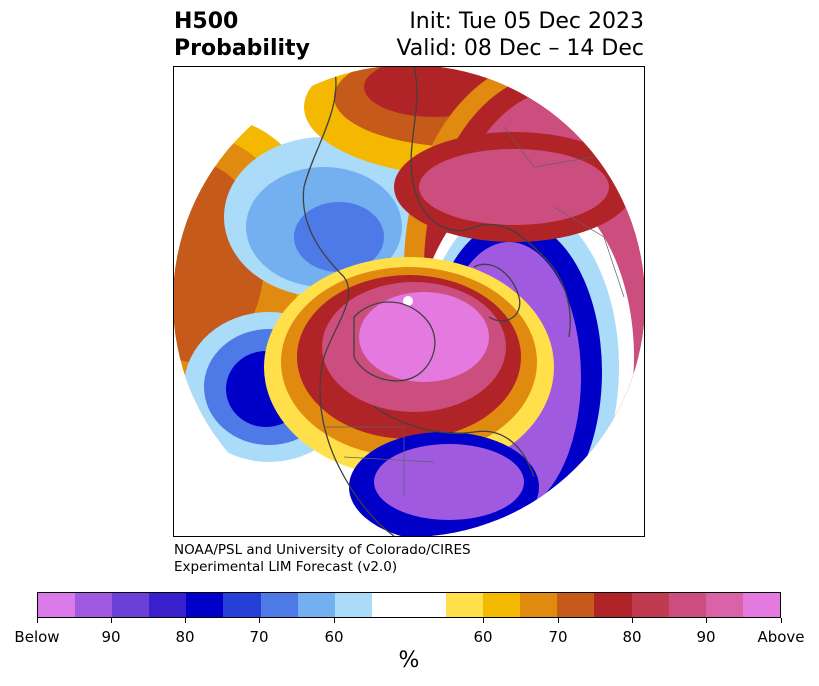 The width and height of the screenshot is (819, 686). What do you see at coordinates (526, 21) in the screenshot?
I see `init-date: Init: Tue 05 Dec 2023` at bounding box center [526, 21].